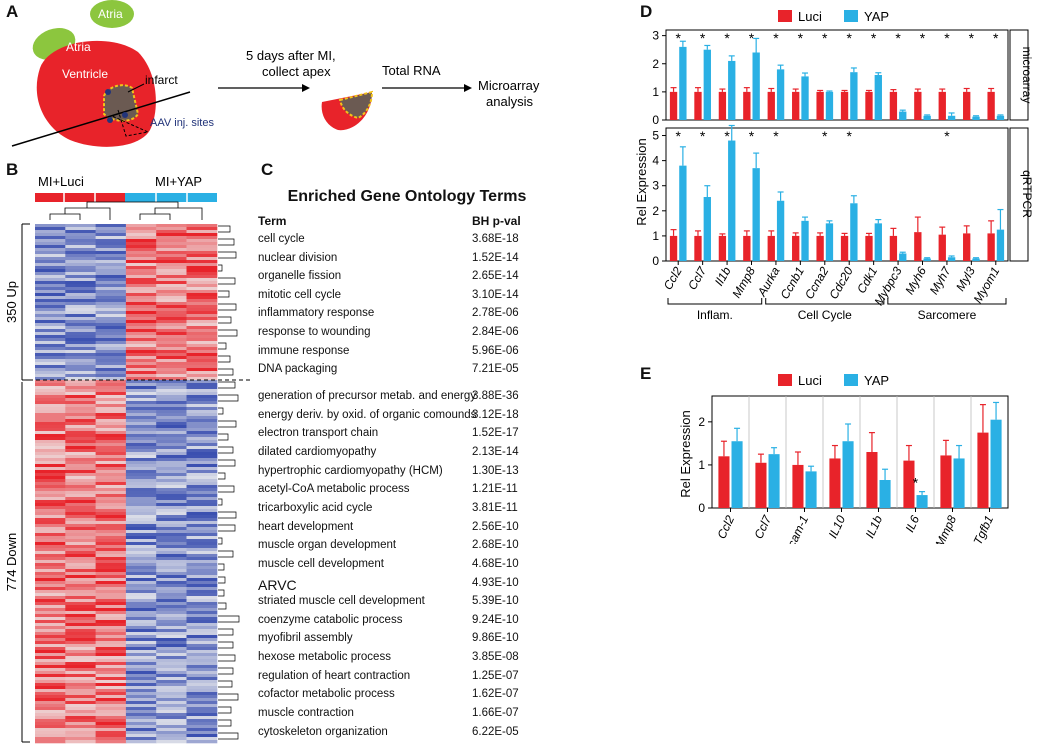 This screenshot has height=744, width=1050. Describe the element at coordinates (229, 482) in the screenshot. I see `row-dendrogram` at that location.